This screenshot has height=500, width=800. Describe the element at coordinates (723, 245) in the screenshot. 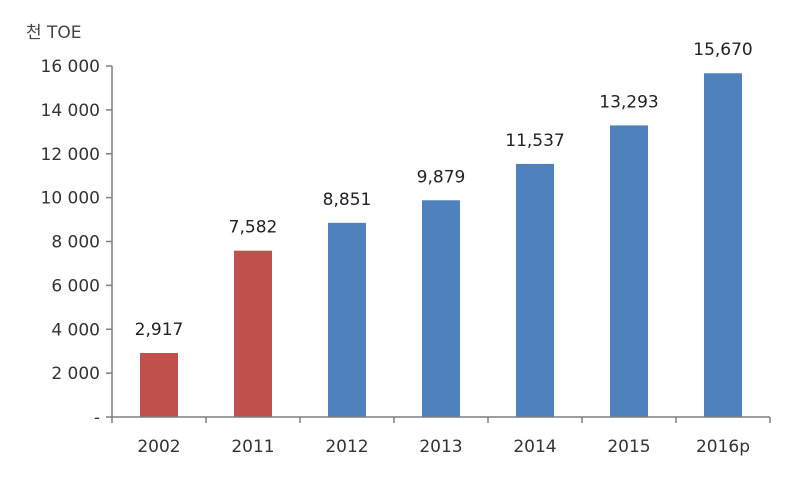

I see `bar-2016p` at that location.